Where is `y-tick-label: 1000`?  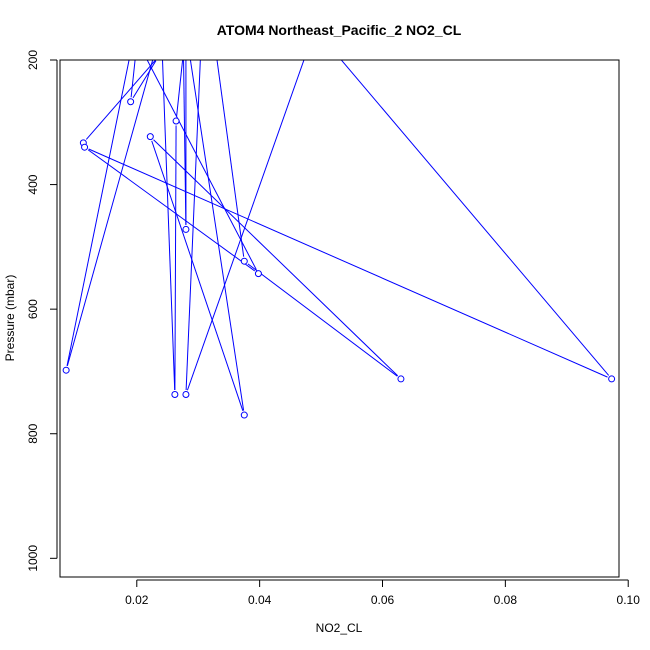
y-tick-label: 1000 is located at coordinates (33, 558).